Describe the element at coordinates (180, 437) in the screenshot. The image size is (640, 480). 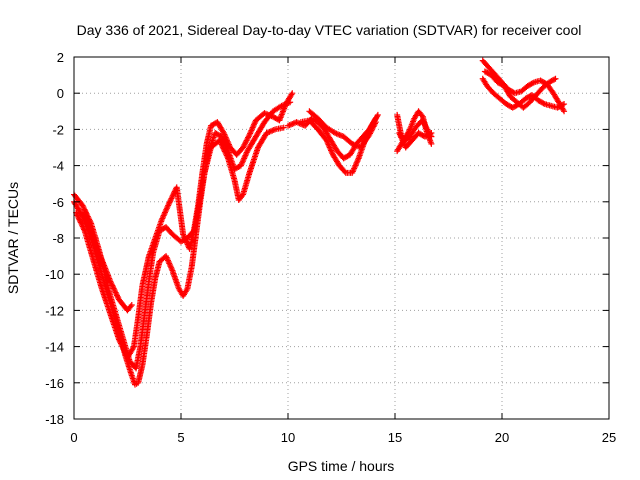
I see `x-tick-label: 5` at that location.